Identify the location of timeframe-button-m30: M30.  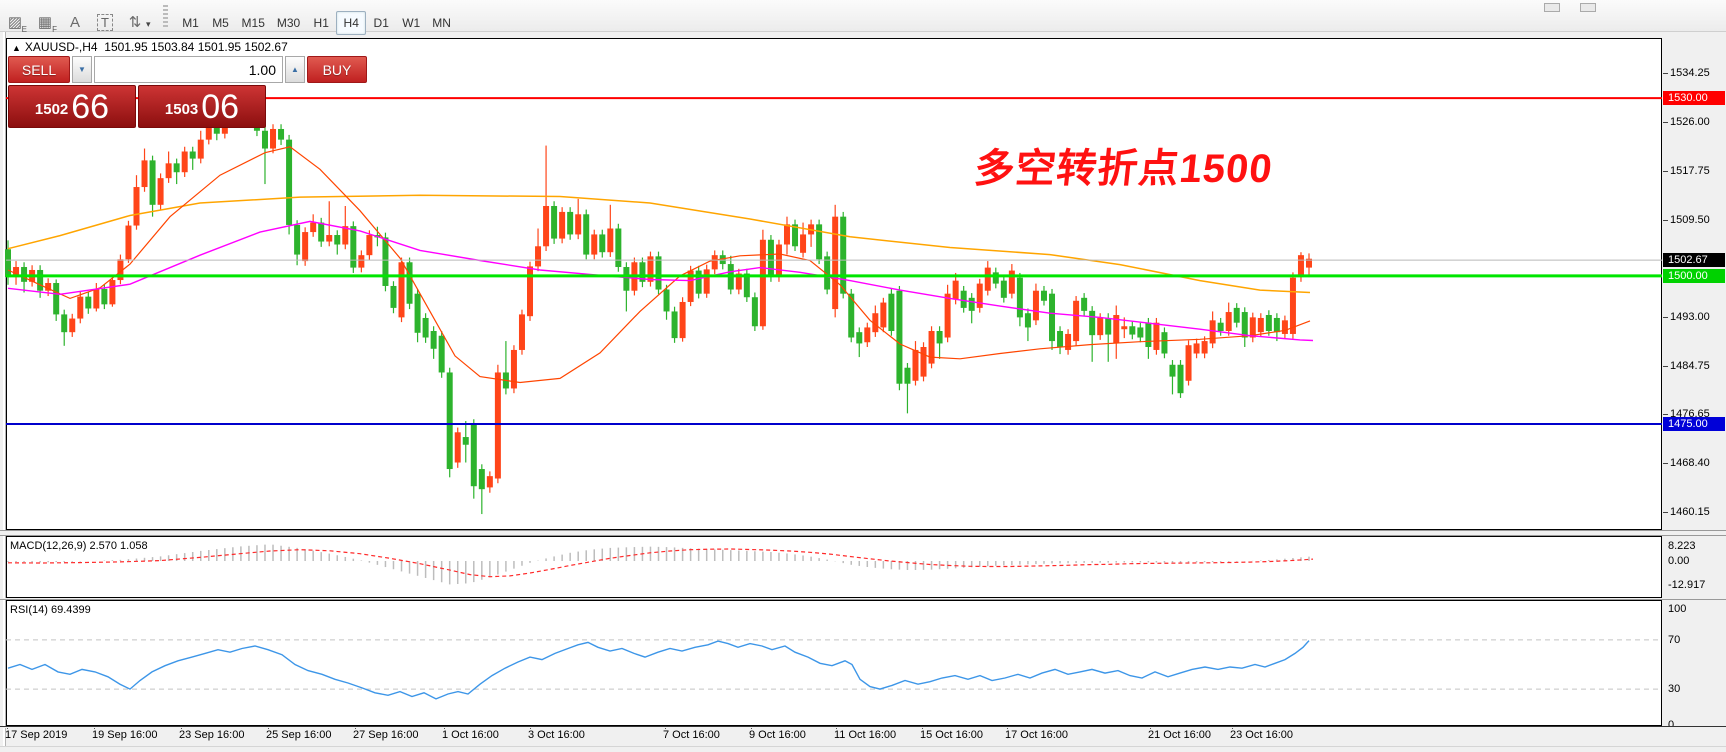
(288, 23).